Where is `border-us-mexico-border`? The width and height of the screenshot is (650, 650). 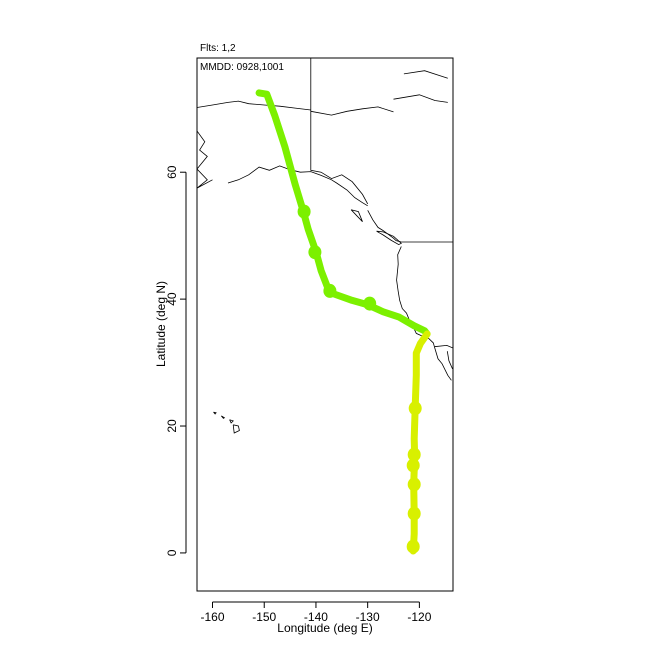 border-us-mexico-border is located at coordinates (443, 346).